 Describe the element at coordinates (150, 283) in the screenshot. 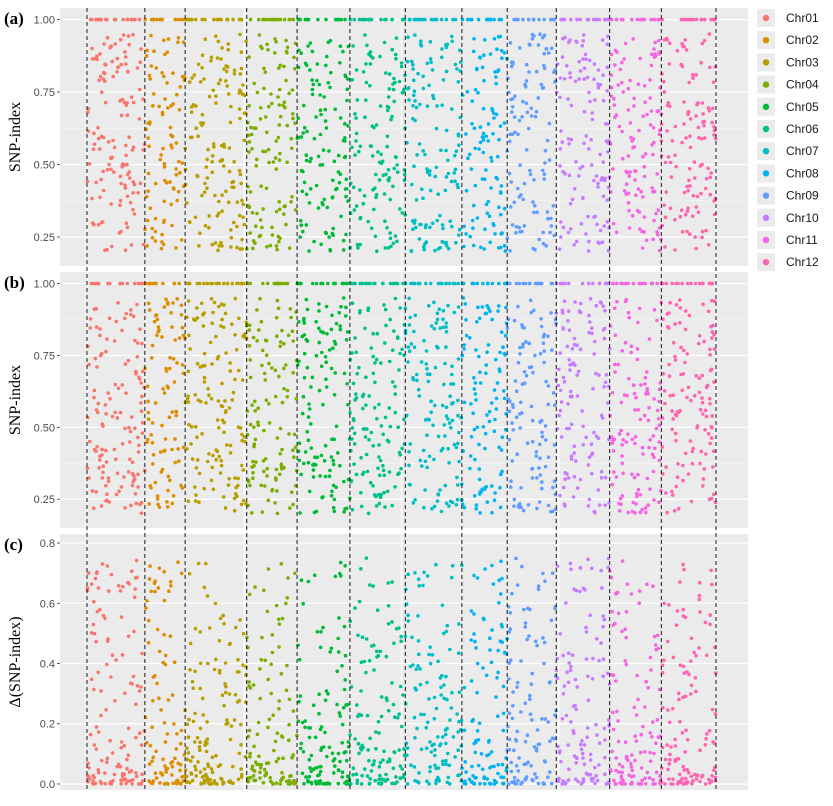

I see `top-point-chr02` at that location.